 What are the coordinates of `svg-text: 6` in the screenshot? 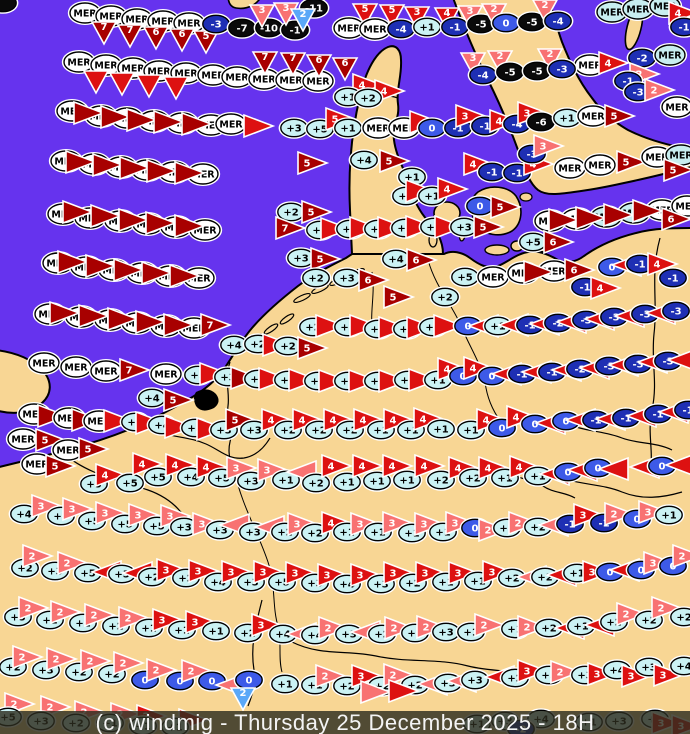 It's located at (368, 281).